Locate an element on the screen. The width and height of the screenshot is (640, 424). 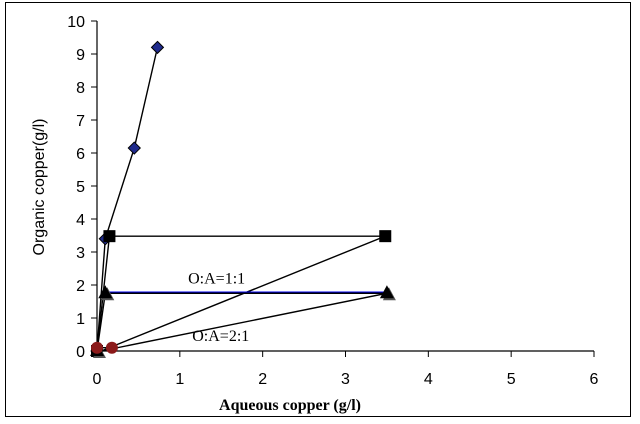
x-tick-label: 4 is located at coordinates (428, 379).